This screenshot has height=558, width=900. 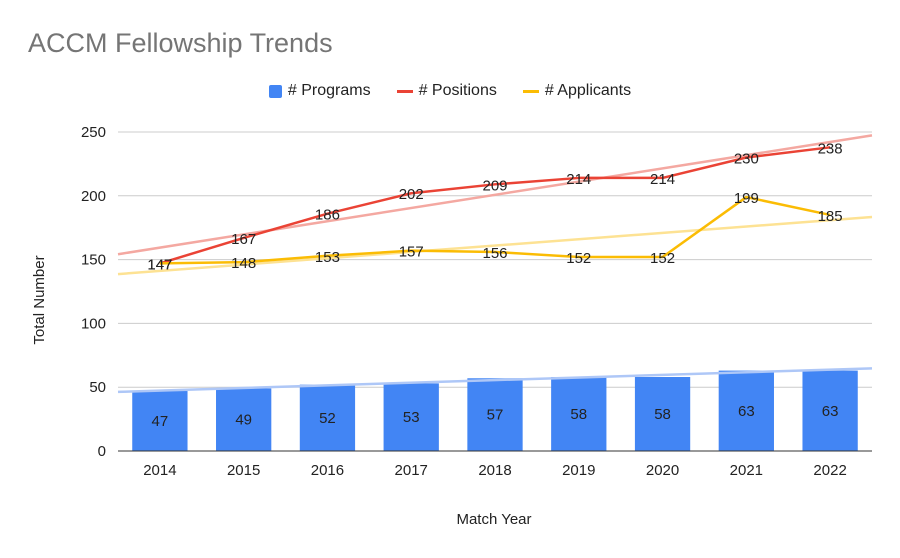 I want to click on y-tick-label-150: 150, so click(x=93, y=260).